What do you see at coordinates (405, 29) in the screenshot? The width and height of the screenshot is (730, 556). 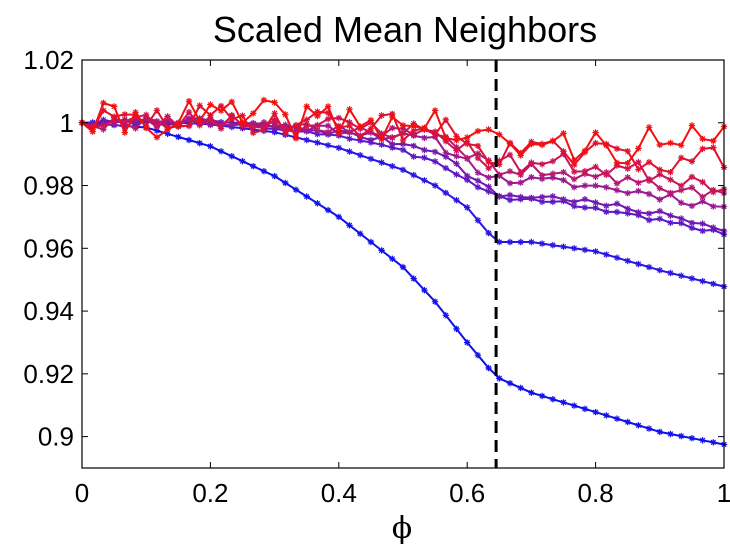 I see `chart-title: Scaled Mean Neighbors` at bounding box center [405, 29].